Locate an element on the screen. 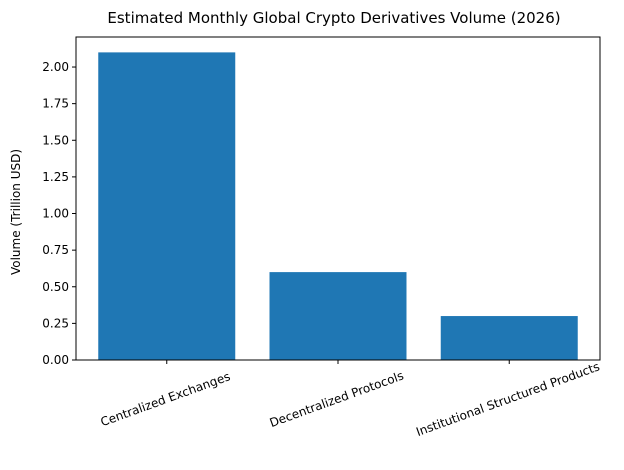  y-tick-label: 0.25 is located at coordinates (55, 323).